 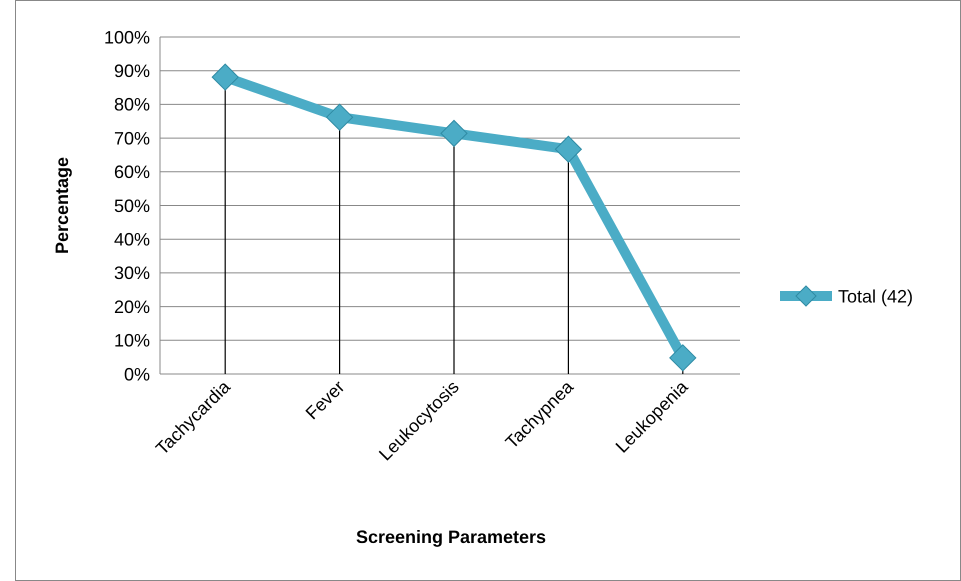 I want to click on y-tick-label: 40%, so click(x=132, y=240).